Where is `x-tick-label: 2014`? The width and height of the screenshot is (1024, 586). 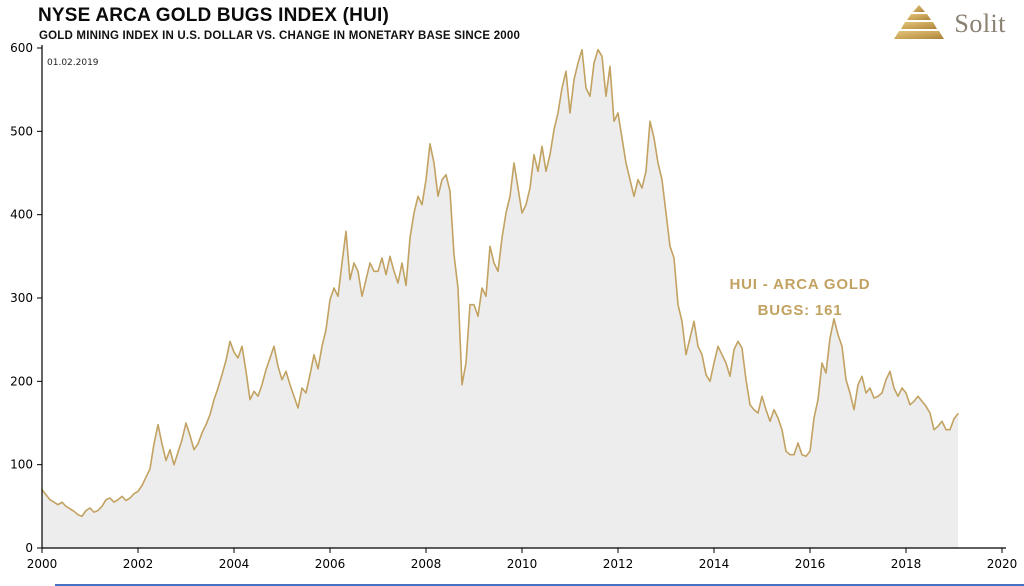 x-tick-label: 2014 is located at coordinates (714, 564).